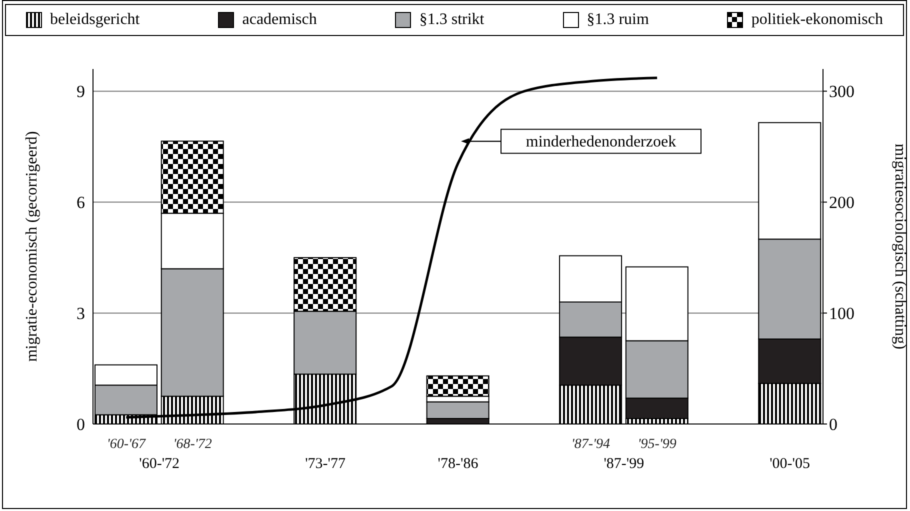  Describe the element at coordinates (601, 141) in the screenshot. I see `legend-label: minderhedenonderzoek` at that location.